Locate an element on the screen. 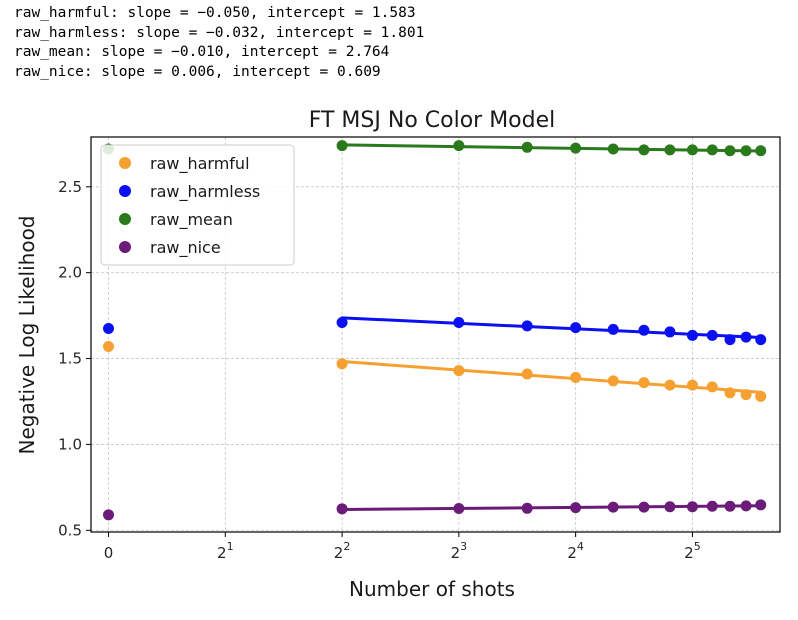 The height and width of the screenshot is (620, 798). y-tick-label: 0.5 is located at coordinates (70, 530).